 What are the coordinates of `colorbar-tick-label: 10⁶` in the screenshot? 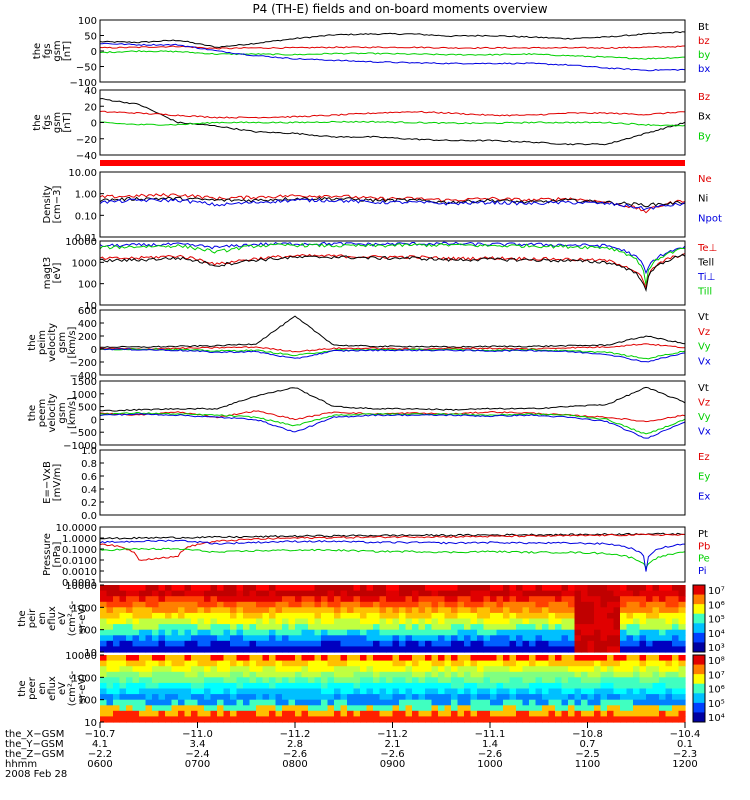 It's located at (716, 690).